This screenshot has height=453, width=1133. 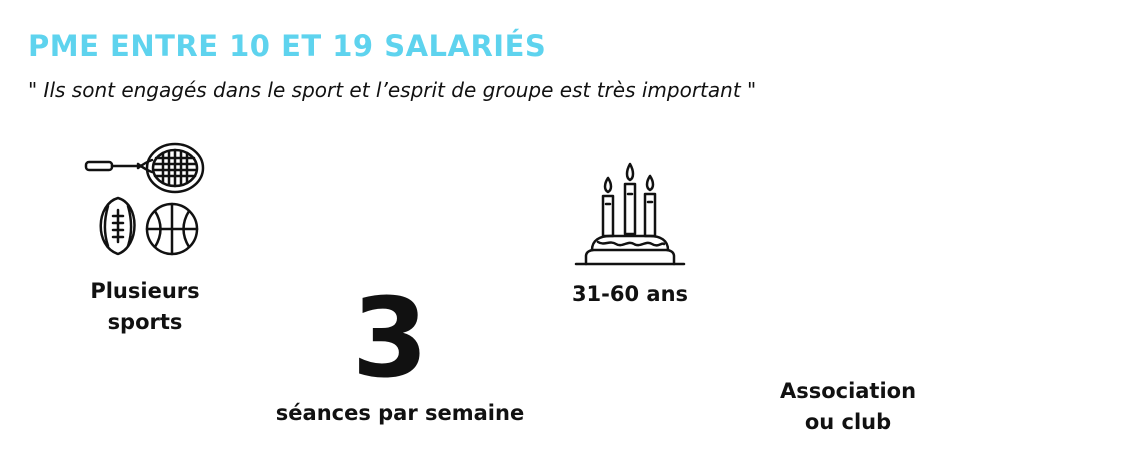 What do you see at coordinates (630, 214) in the screenshot?
I see `birthday-cake-icon` at bounding box center [630, 214].